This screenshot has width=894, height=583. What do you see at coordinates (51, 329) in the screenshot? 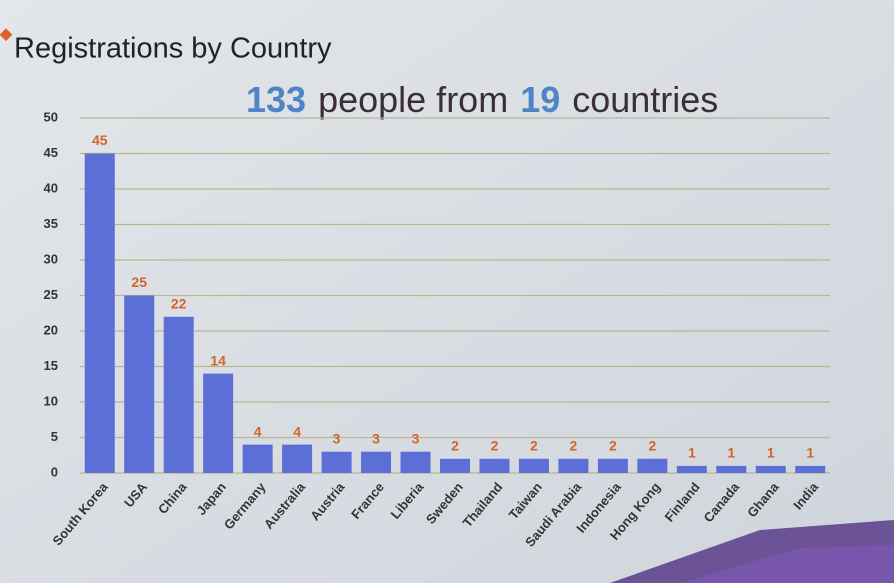
I see `y-tick-label: 20` at bounding box center [51, 329].